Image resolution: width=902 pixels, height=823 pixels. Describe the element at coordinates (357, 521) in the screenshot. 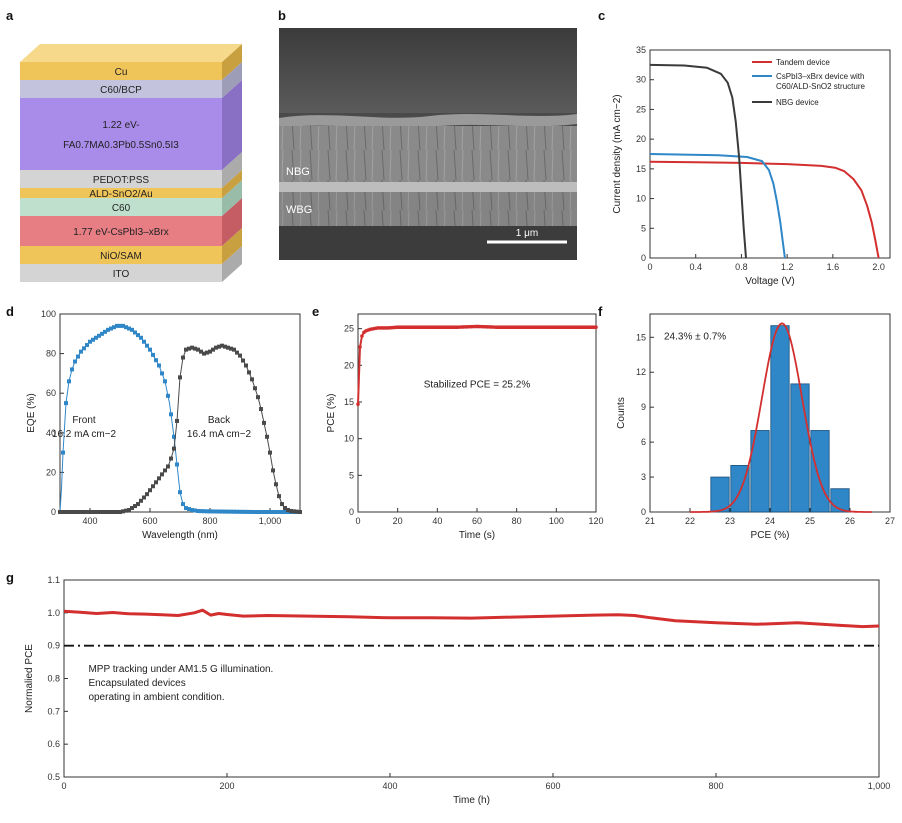

I see `x-tick-label: 0` at that location.